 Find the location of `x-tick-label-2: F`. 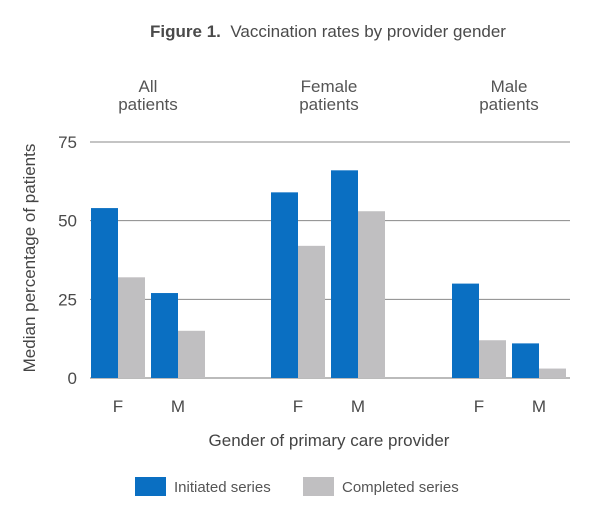

x-tick-label-2: F is located at coordinates (298, 406).